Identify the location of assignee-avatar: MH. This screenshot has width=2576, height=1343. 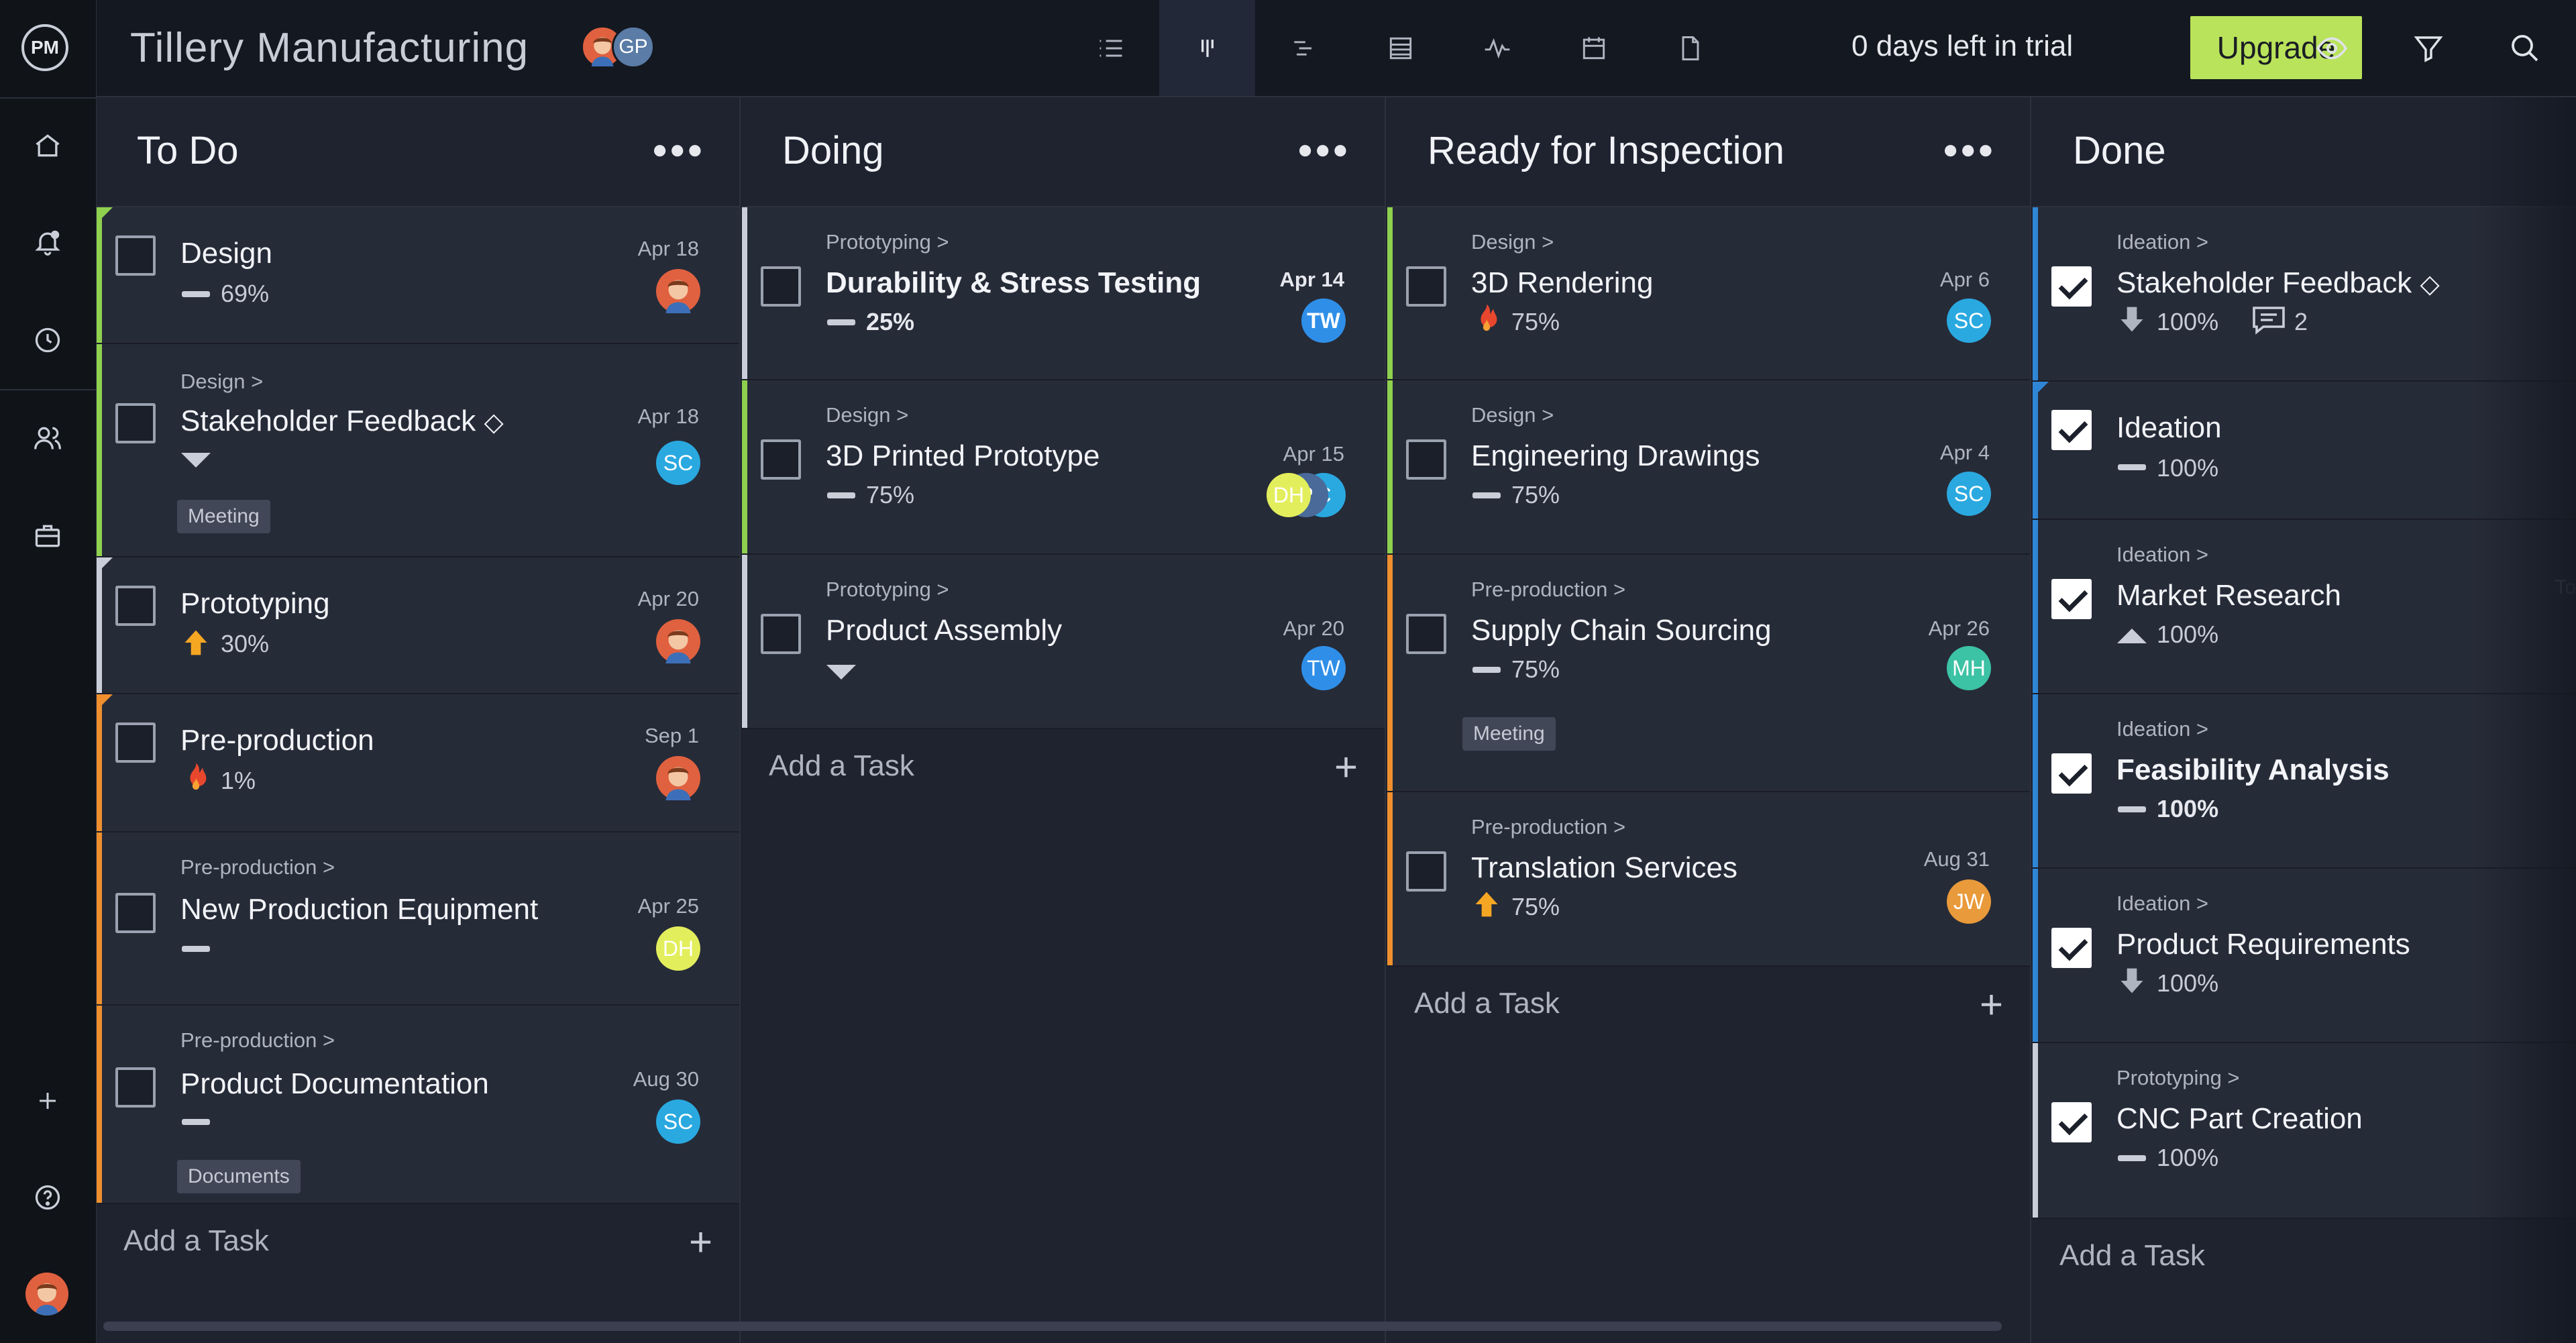
(1969, 668).